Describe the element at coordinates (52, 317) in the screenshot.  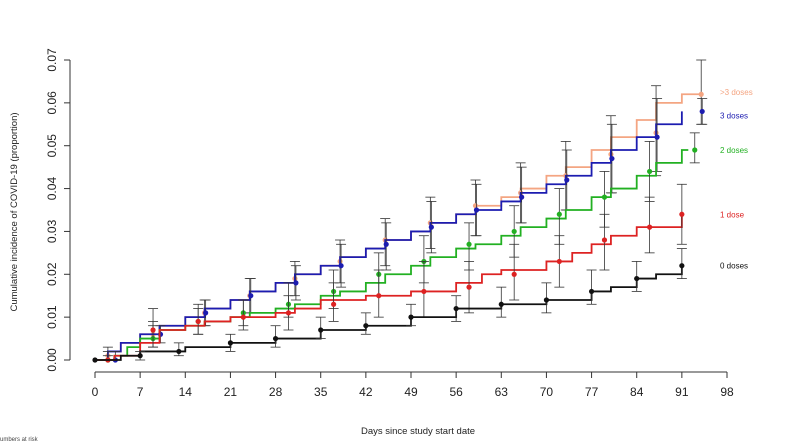
I see `y-tick-label: 0.01` at that location.